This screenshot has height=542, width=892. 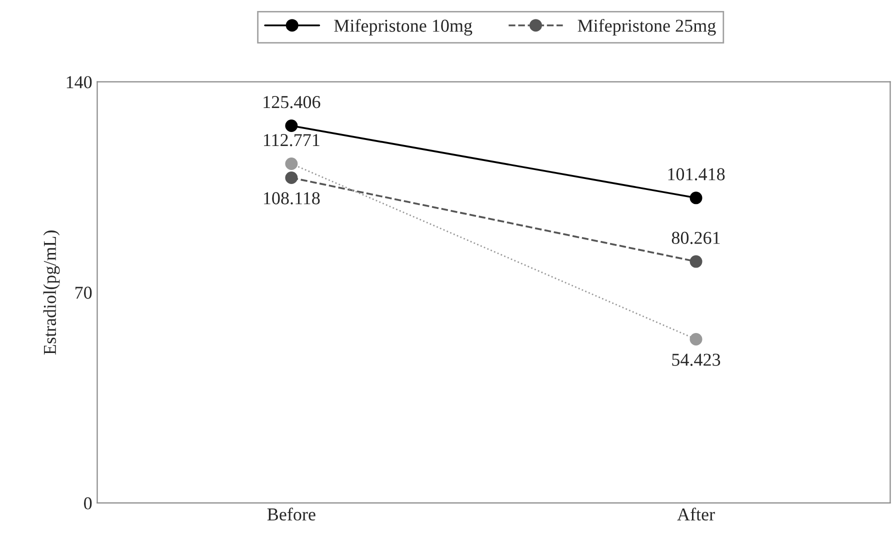 I want to click on y-tick-label: 70, so click(x=84, y=292).